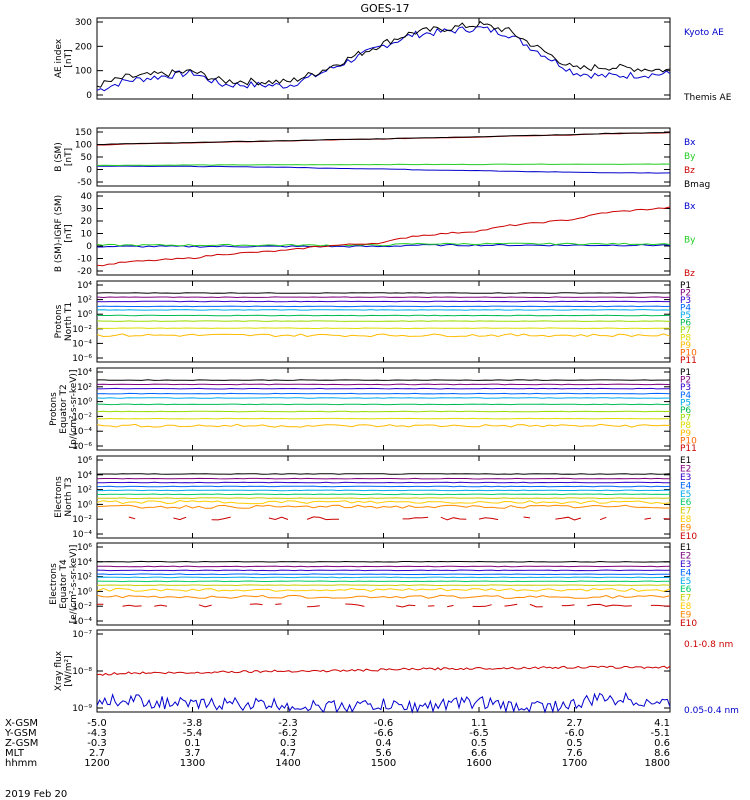 The width and height of the screenshot is (750, 800). I want to click on ytick-label-bsm: -50, so click(84, 183).